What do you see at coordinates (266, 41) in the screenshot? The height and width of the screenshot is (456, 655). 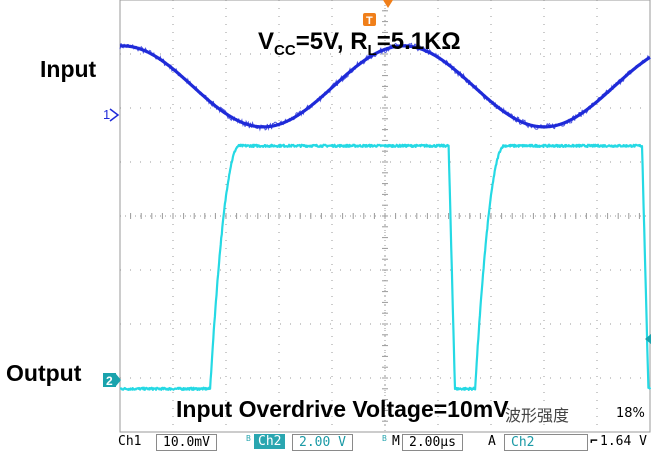 I see `vcc-v: V` at bounding box center [266, 41].